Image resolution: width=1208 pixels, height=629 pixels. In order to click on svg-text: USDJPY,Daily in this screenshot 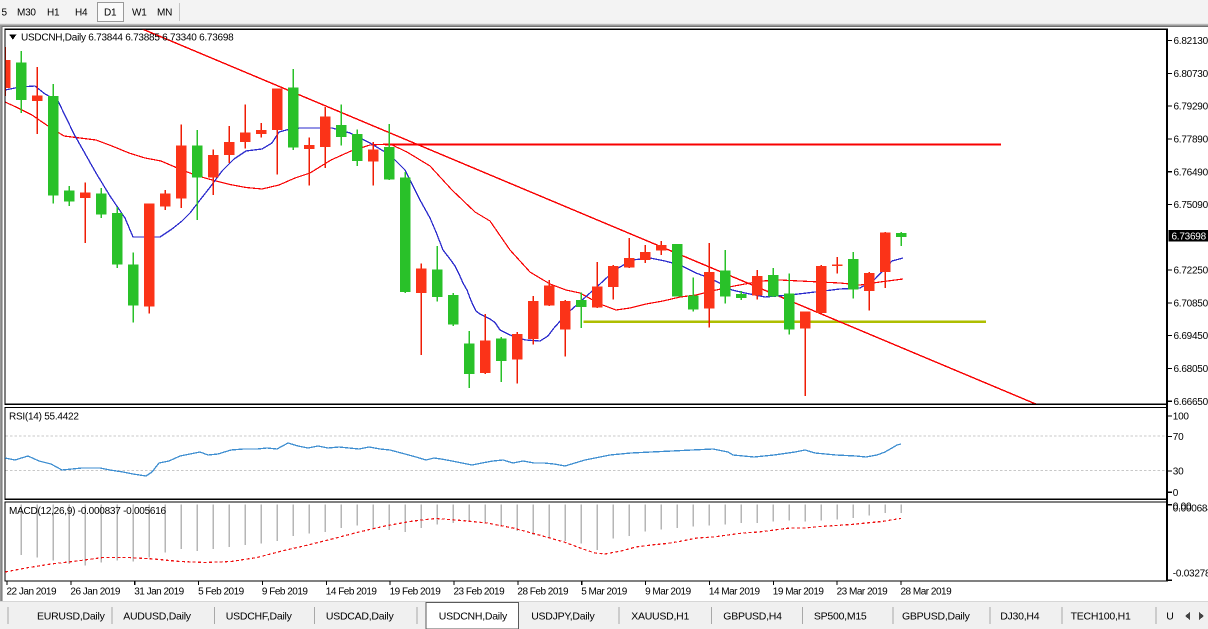, I will do `click(563, 617)`.